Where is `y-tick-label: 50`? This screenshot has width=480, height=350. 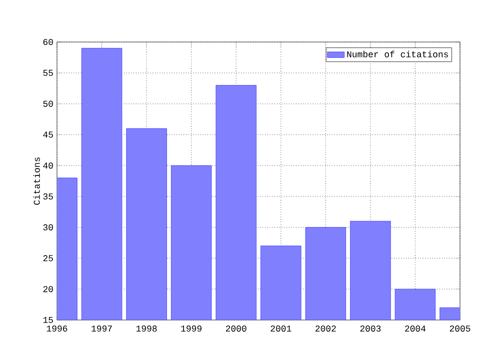
y-tick-label: 50 is located at coordinates (48, 103).